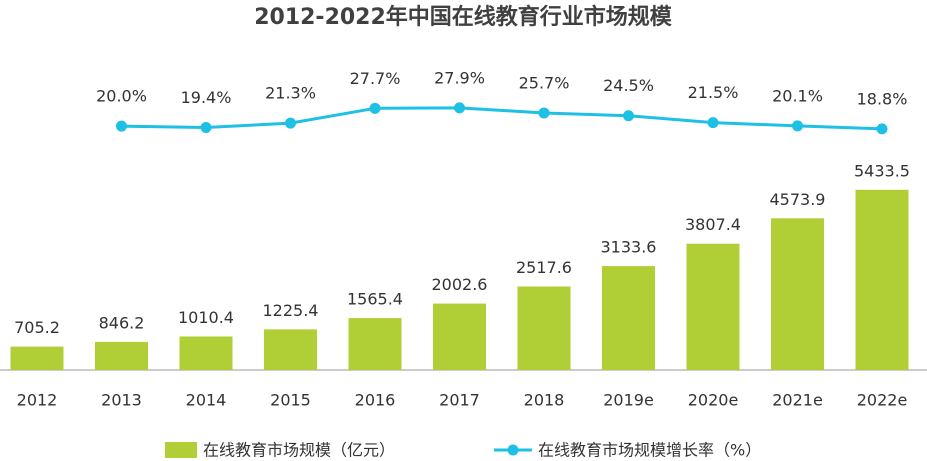  I want to click on line-label: 20.1%, so click(797, 95).